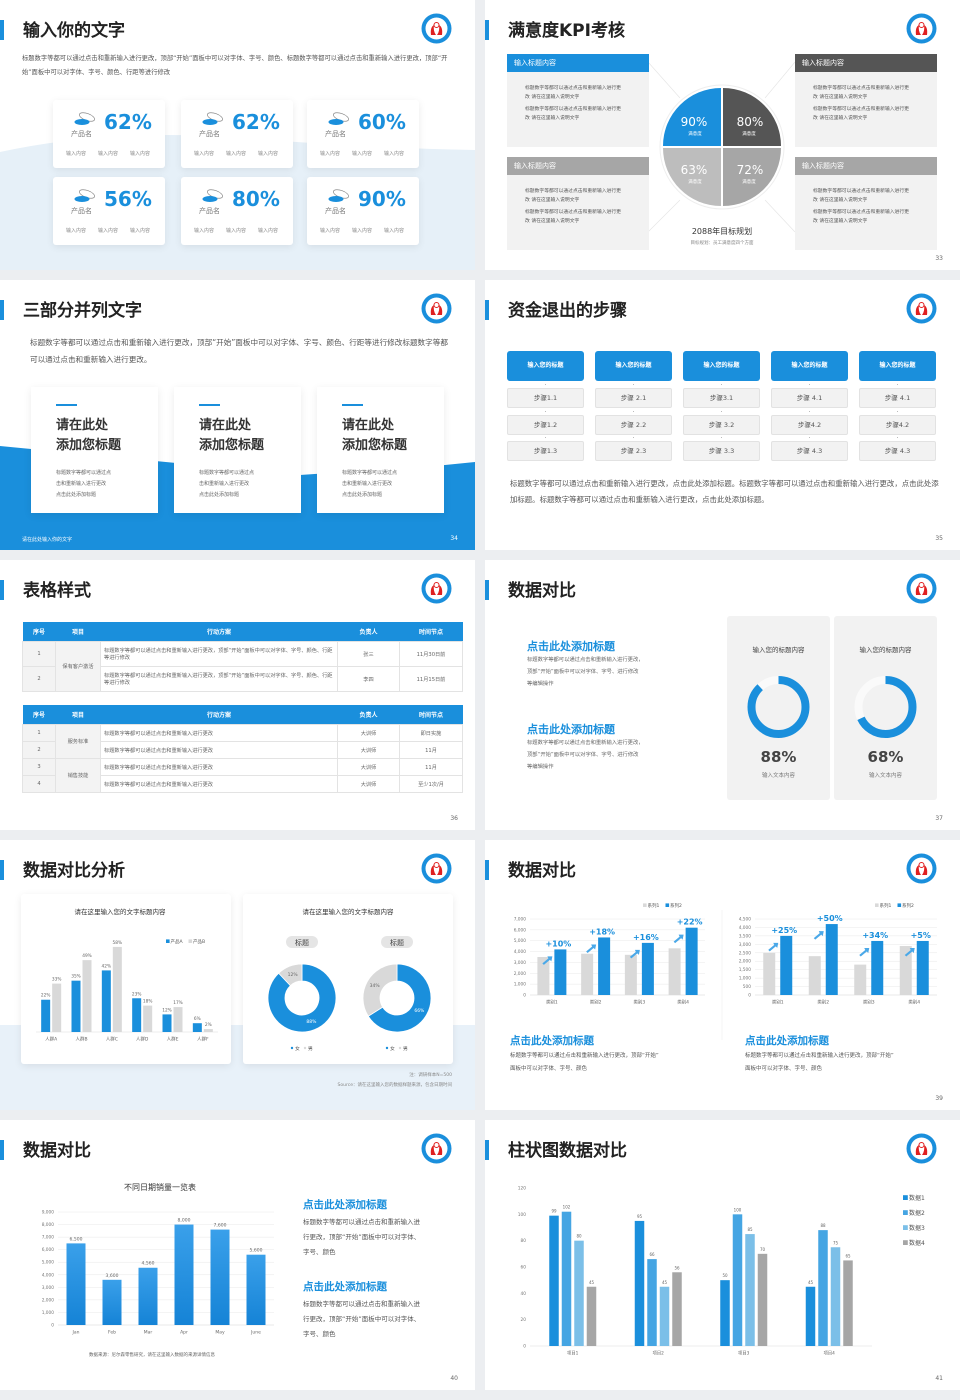 The height and width of the screenshot is (1400, 960). Describe the element at coordinates (566, 31) in the screenshot. I see `slide-title: 满意度KPI考核` at that location.